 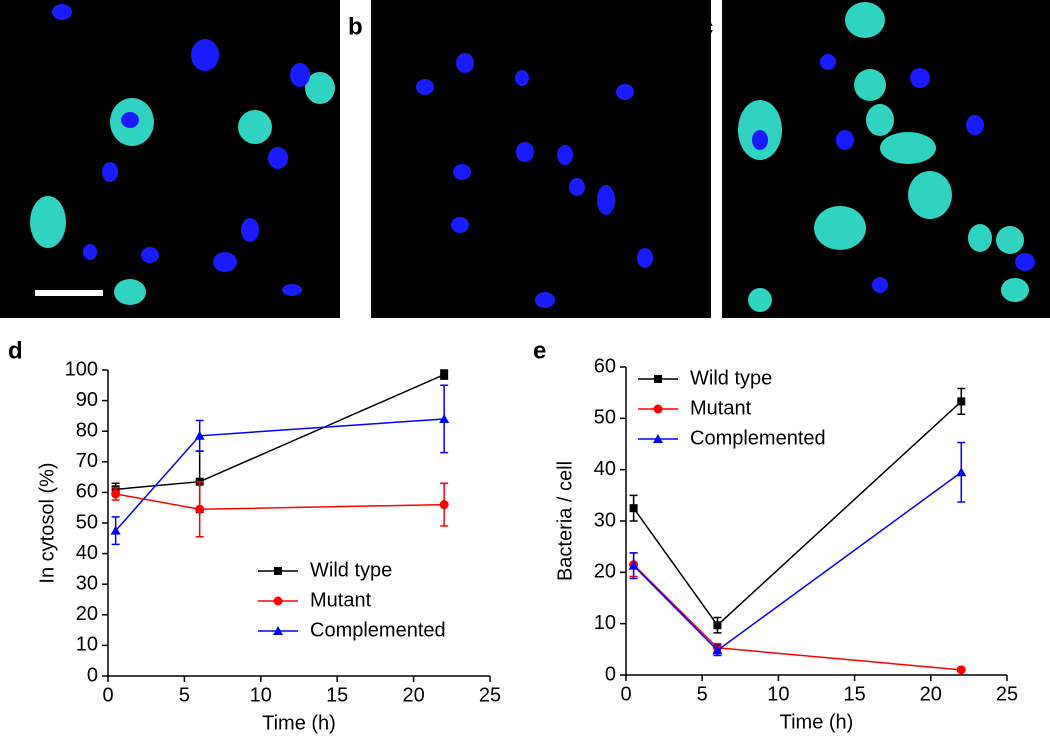 I want to click on panel-label: d, so click(x=15, y=350).